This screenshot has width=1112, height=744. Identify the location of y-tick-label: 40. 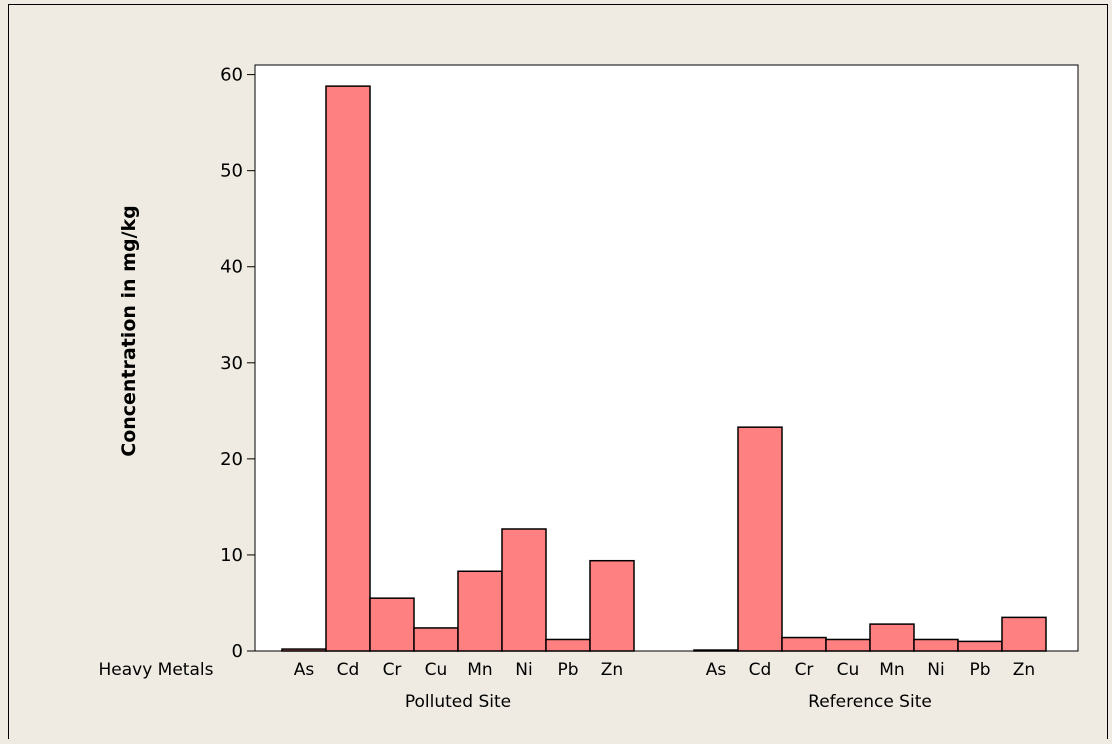
(231, 267).